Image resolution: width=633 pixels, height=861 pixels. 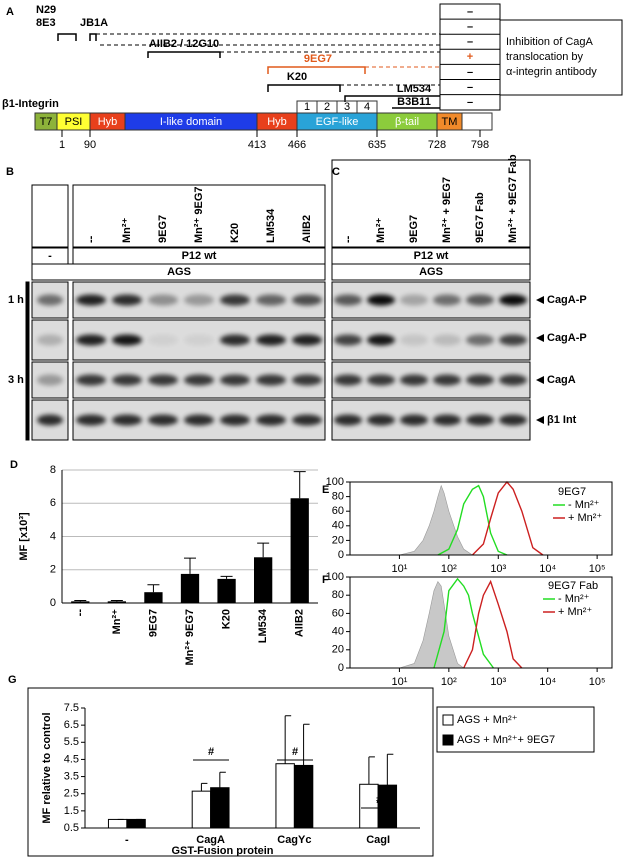 I want to click on residue-label: 1, so click(x=62, y=145).